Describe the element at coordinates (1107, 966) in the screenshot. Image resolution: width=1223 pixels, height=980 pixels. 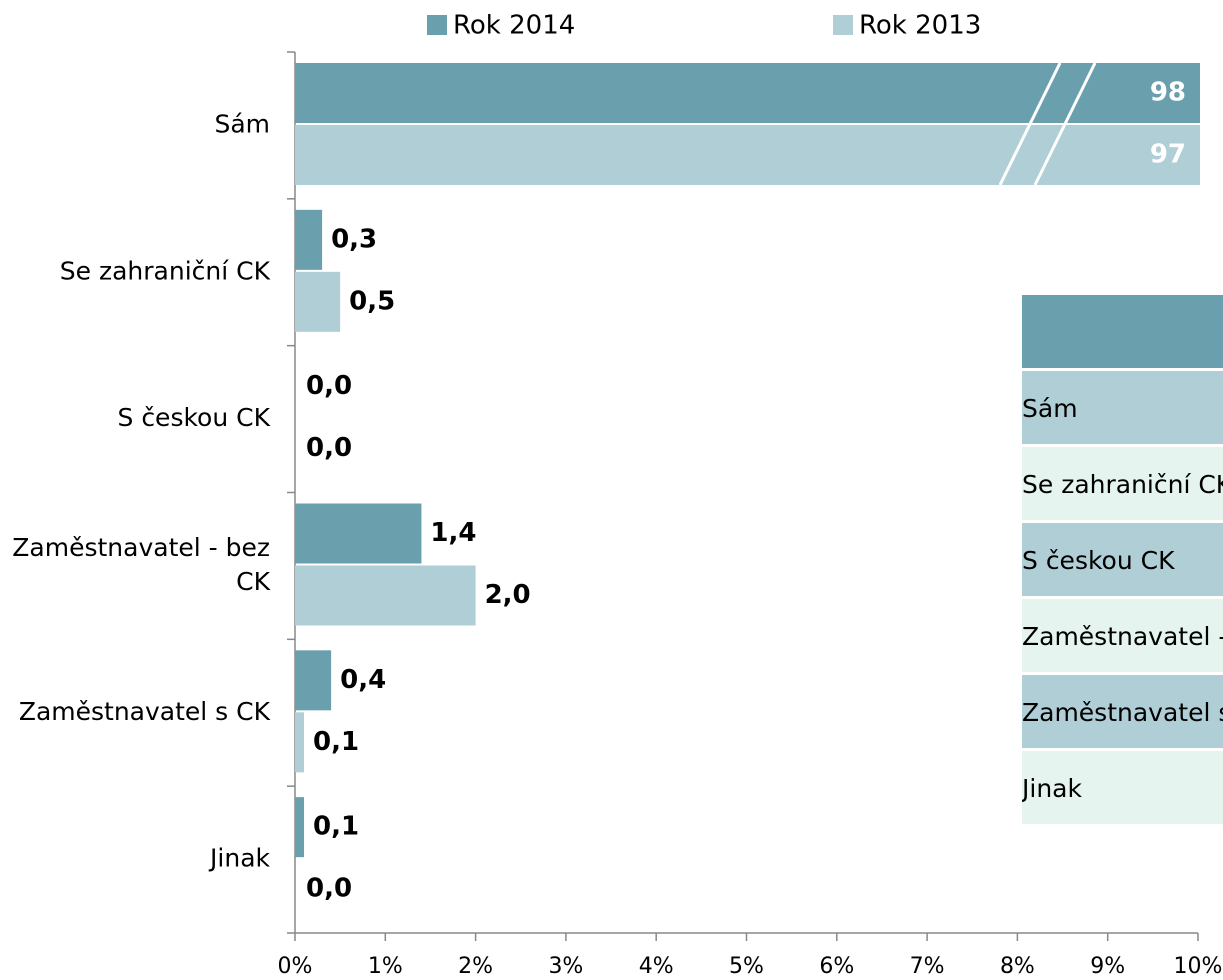
I see `x-tick-label: 9%` at that location.